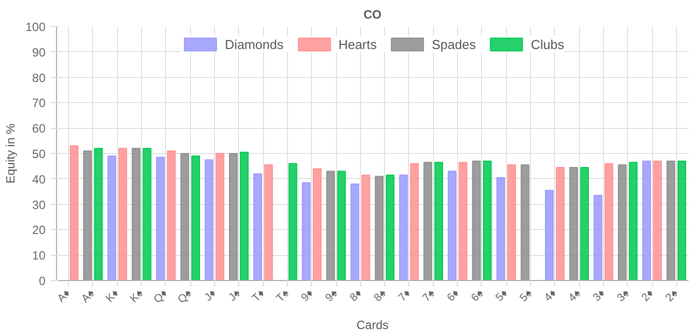 This screenshot has height=335, width=696. Describe the element at coordinates (161, 296) in the screenshot. I see `x-tick-label: Q♦` at that location.